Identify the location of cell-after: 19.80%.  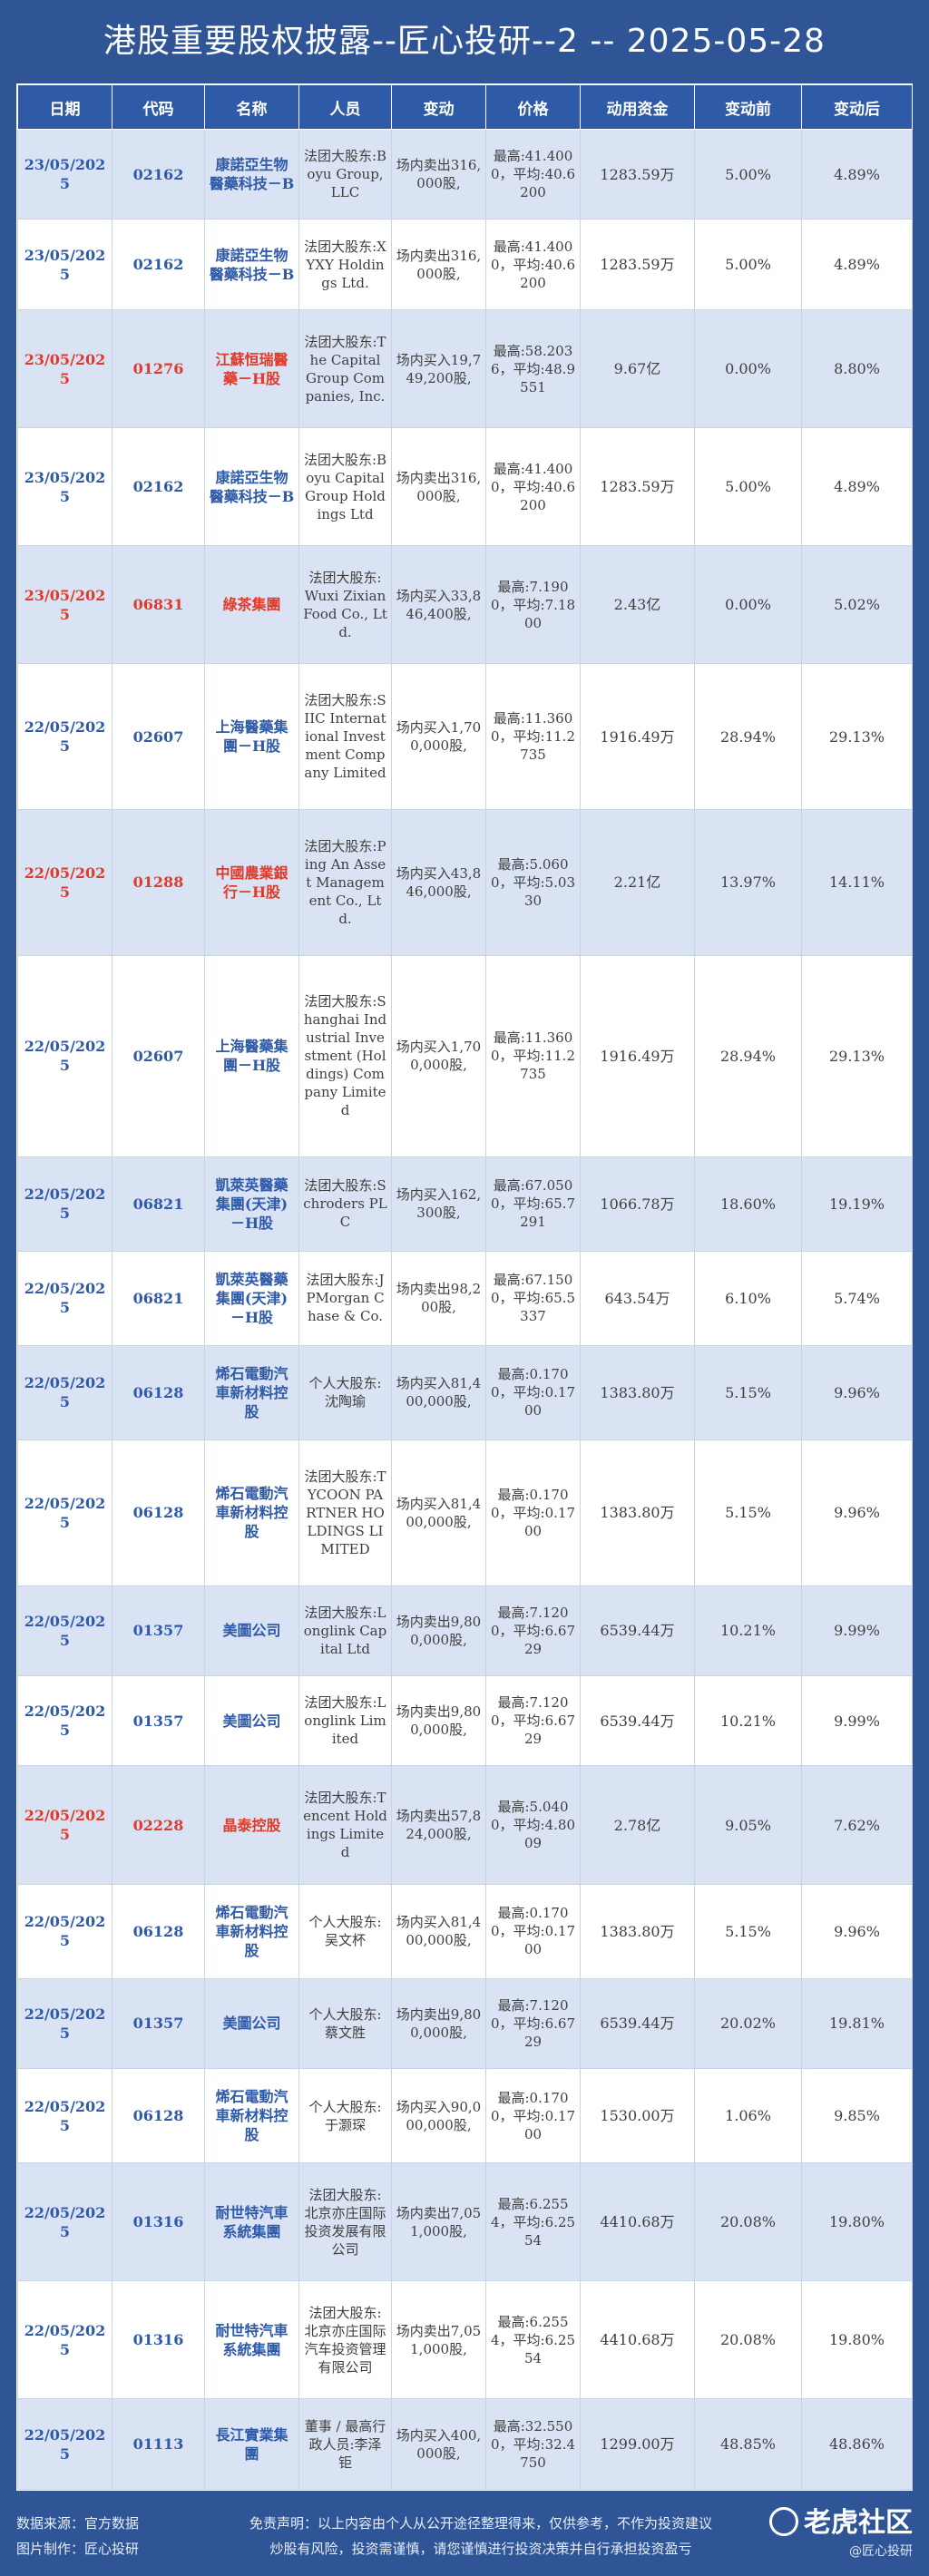
(857, 2340).